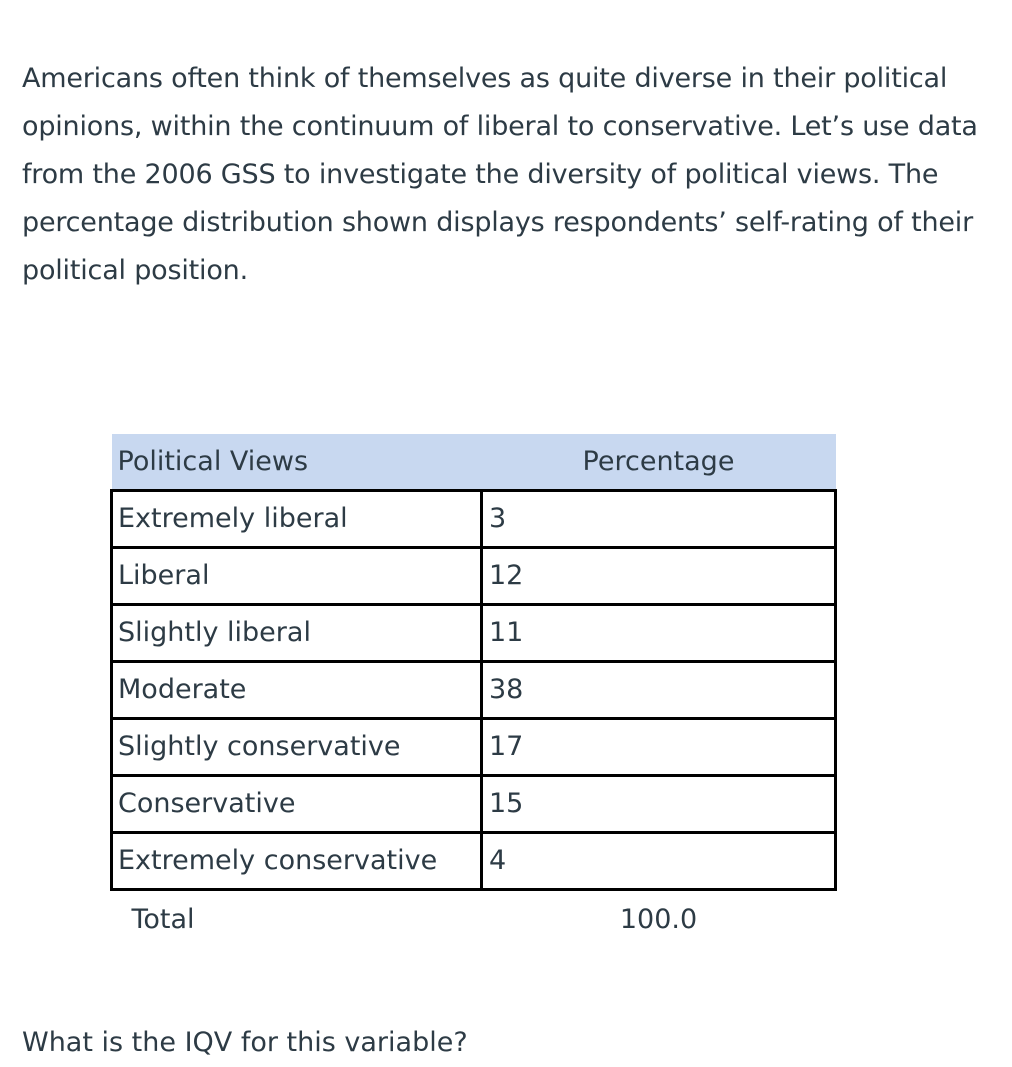 The image size is (1012, 1067). I want to click on row-value: 17, so click(658, 746).